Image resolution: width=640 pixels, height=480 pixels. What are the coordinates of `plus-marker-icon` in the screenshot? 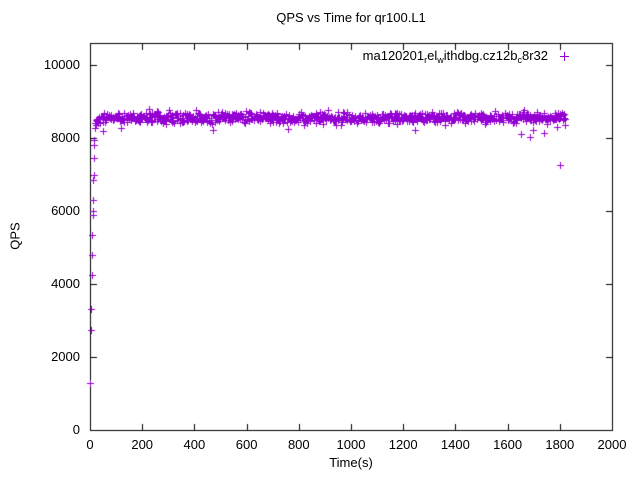 It's located at (564, 56).